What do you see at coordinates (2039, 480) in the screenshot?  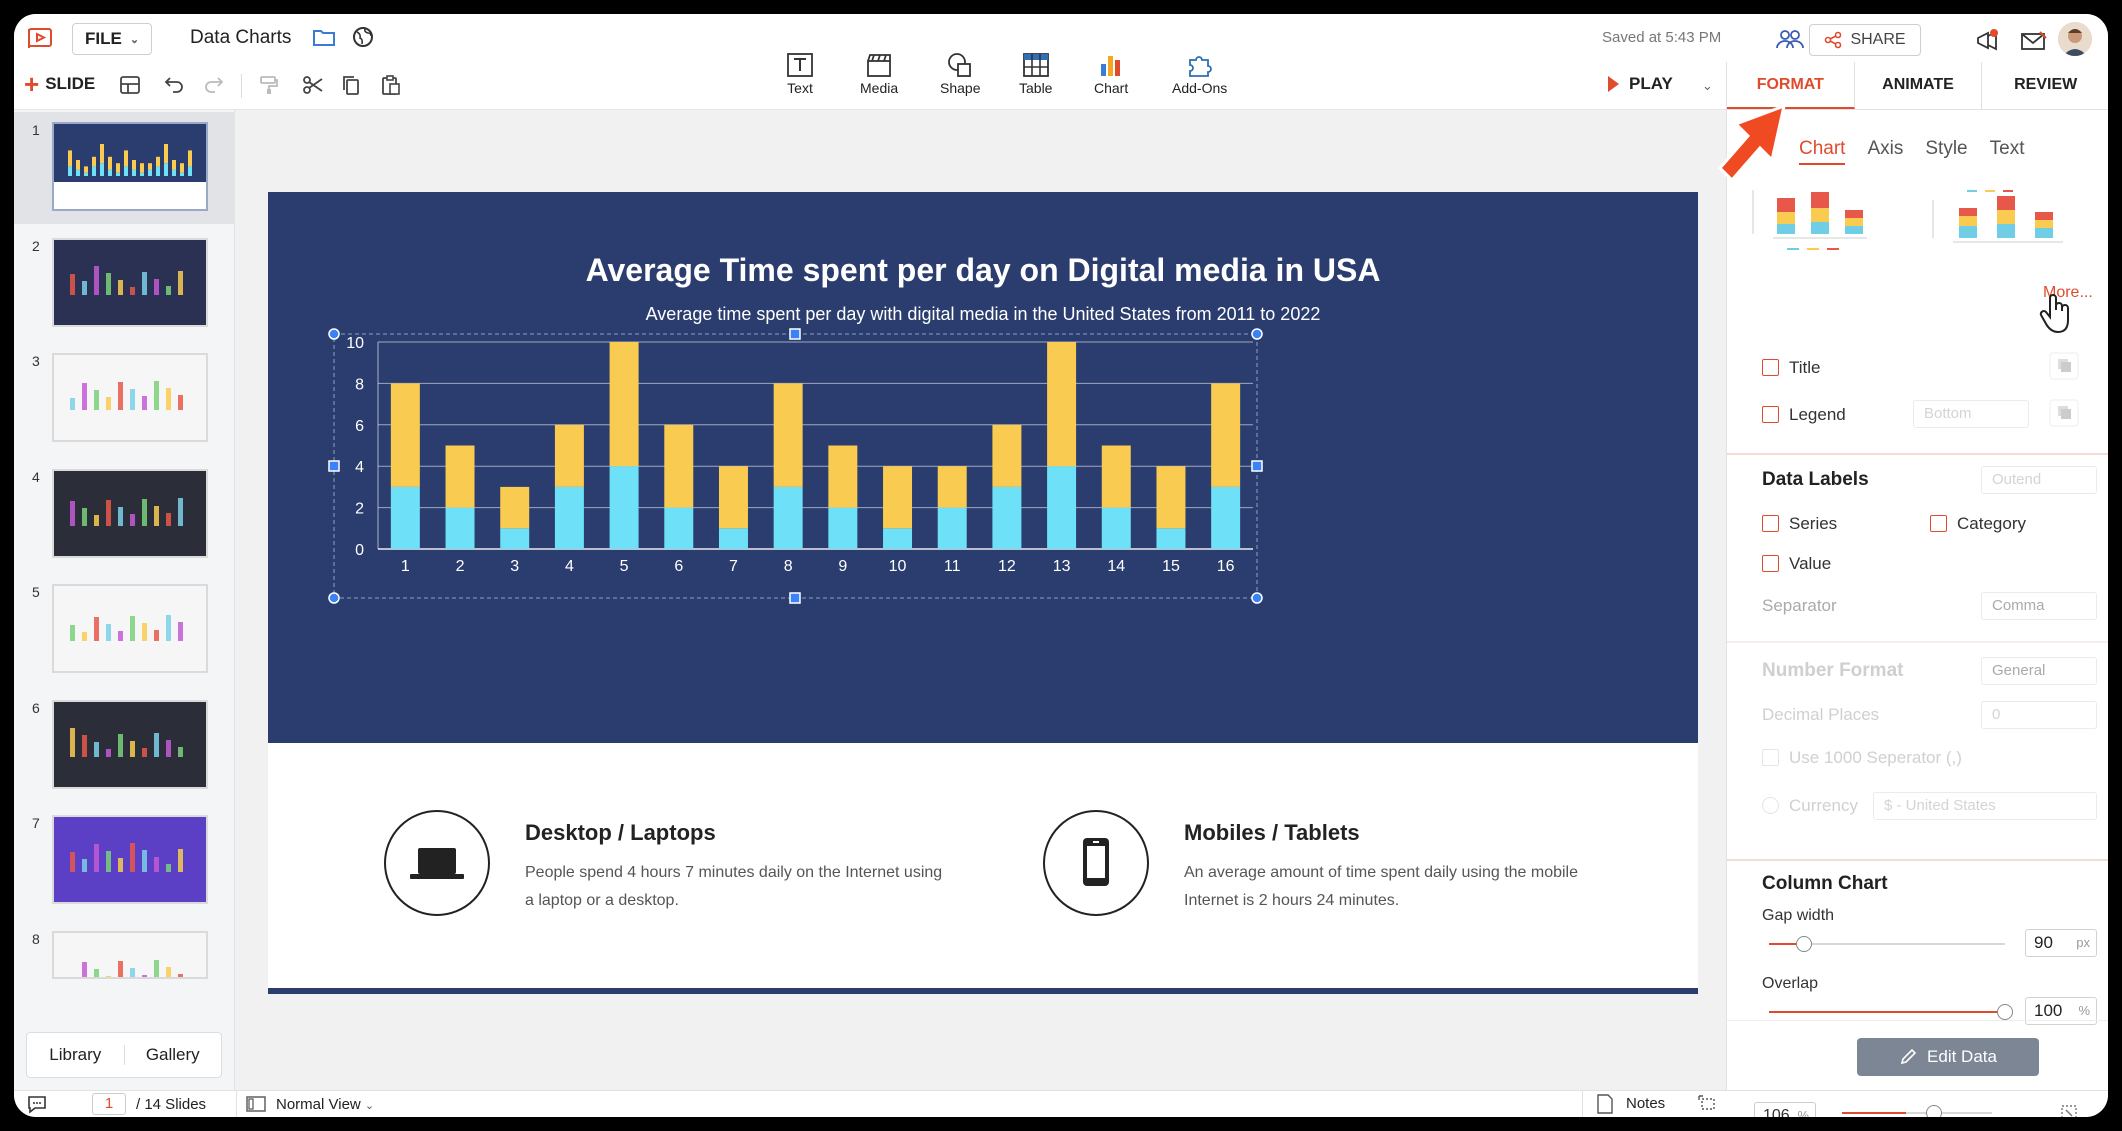 I see `data-labels-position-select: Outend` at bounding box center [2039, 480].